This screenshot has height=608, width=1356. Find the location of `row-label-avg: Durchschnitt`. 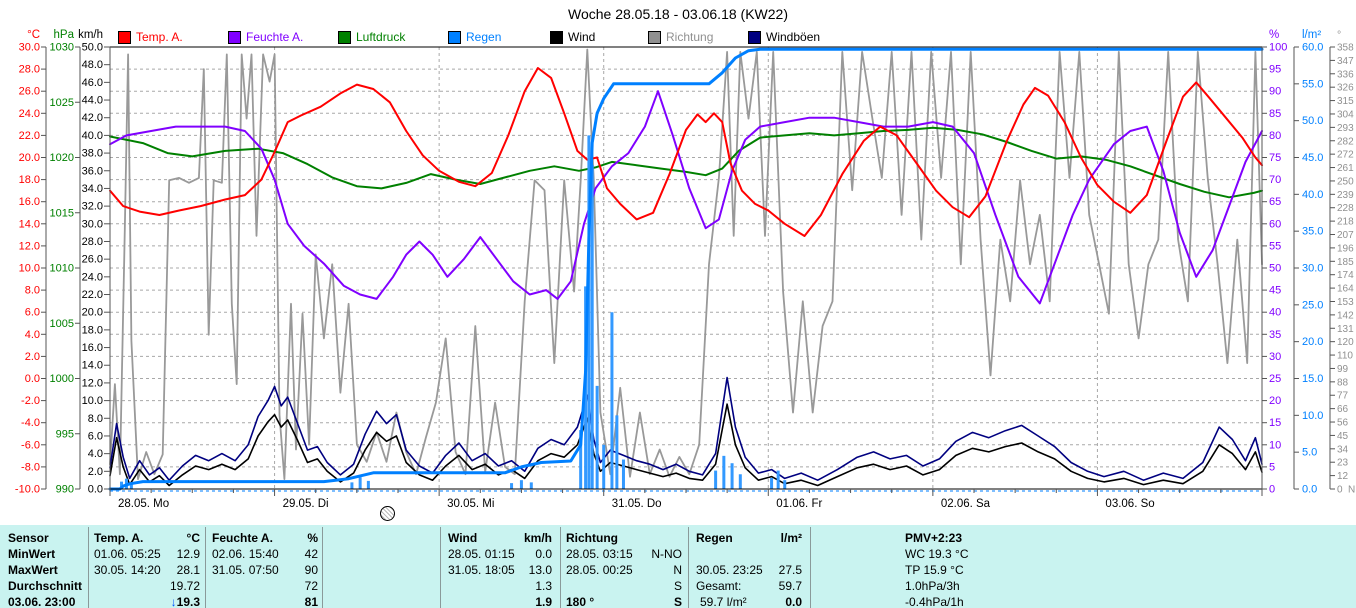

row-label-avg: Durchschnitt is located at coordinates (45, 586).